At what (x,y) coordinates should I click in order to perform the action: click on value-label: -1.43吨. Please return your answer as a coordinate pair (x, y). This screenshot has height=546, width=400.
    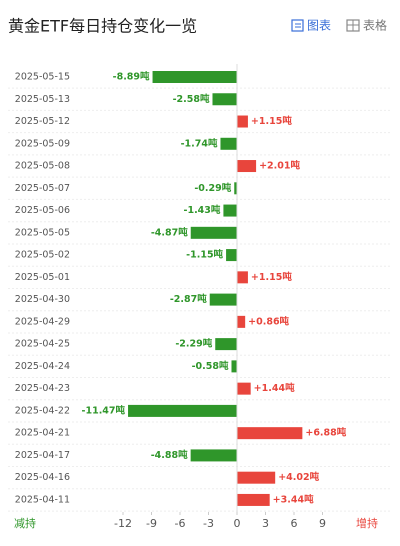
    Looking at the image, I should click on (202, 210).